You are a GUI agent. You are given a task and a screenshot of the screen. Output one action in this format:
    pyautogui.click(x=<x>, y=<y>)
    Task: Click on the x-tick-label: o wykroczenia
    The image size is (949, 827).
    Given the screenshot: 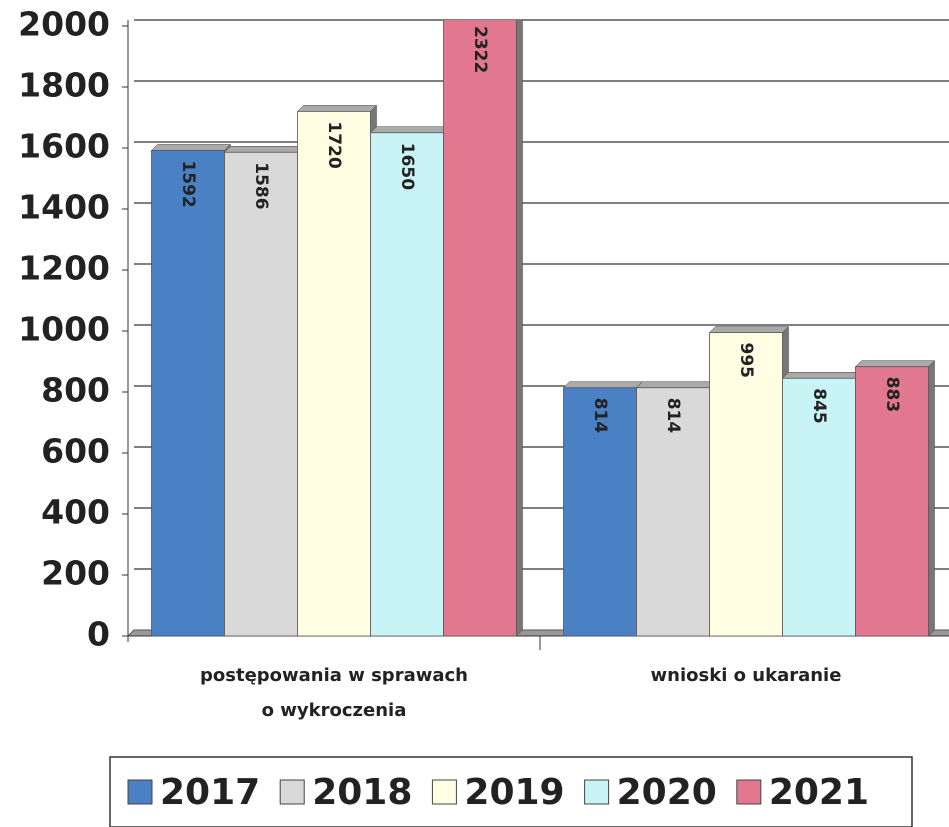 What is the action you would take?
    pyautogui.click(x=334, y=710)
    